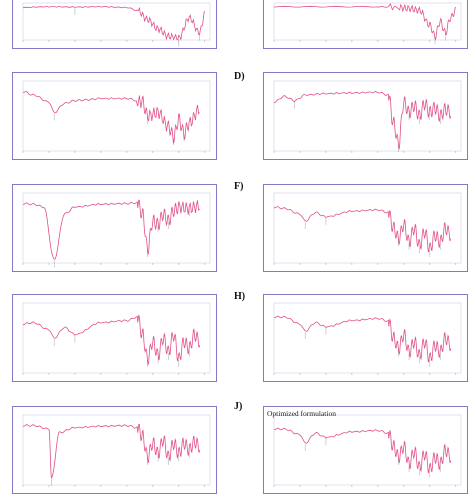 This screenshot has height=494, width=474. I want to click on panel-label-f: F), so click(239, 186).